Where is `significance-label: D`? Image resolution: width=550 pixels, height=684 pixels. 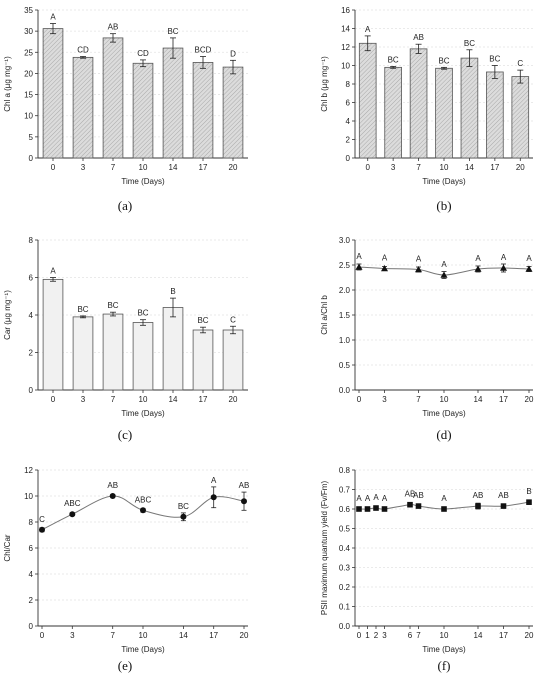
significance-label: D is located at coordinates (233, 53).